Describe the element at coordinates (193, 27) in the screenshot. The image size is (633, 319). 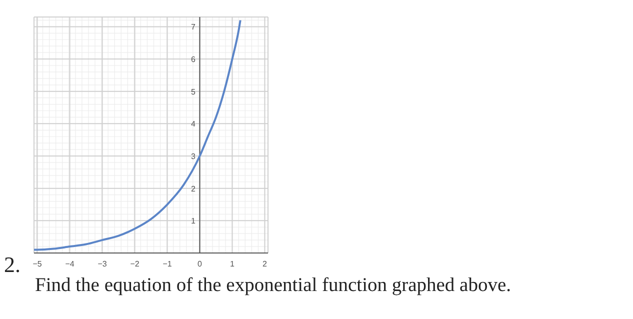
I see `y-tick-label: 7` at that location.